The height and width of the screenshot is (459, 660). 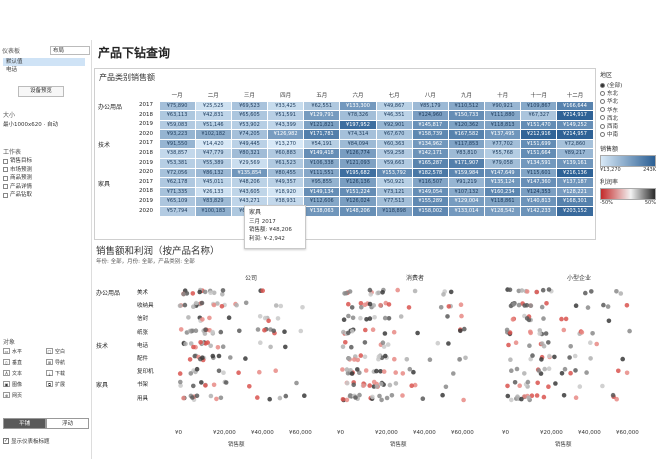 What do you see at coordinates (630, 118) in the screenshot?
I see `region-radio: 西北` at bounding box center [630, 118].